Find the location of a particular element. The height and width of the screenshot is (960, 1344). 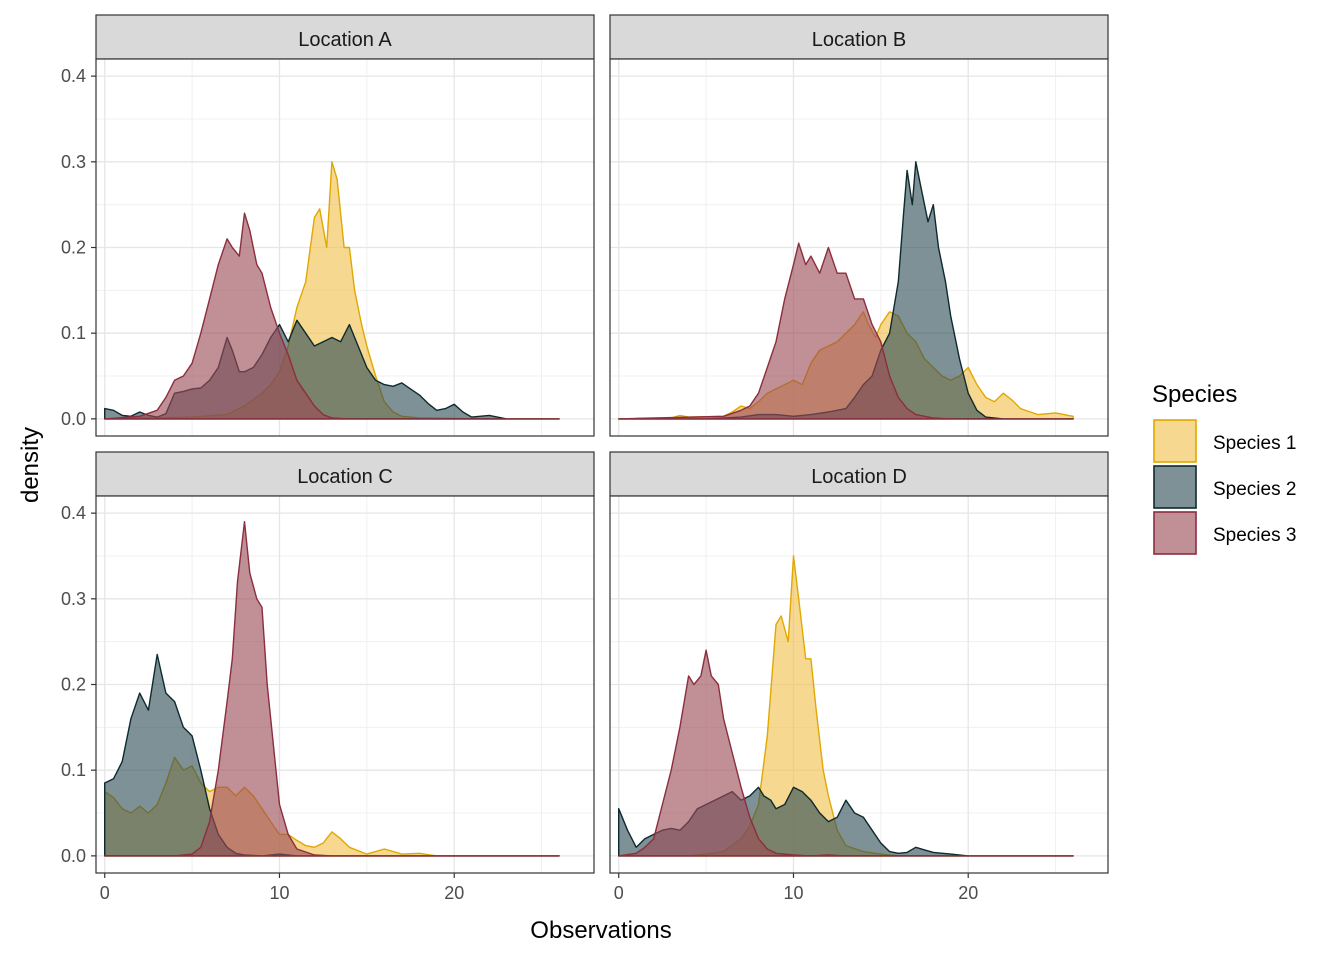

facet-strip-label: Location C is located at coordinates (345, 477).